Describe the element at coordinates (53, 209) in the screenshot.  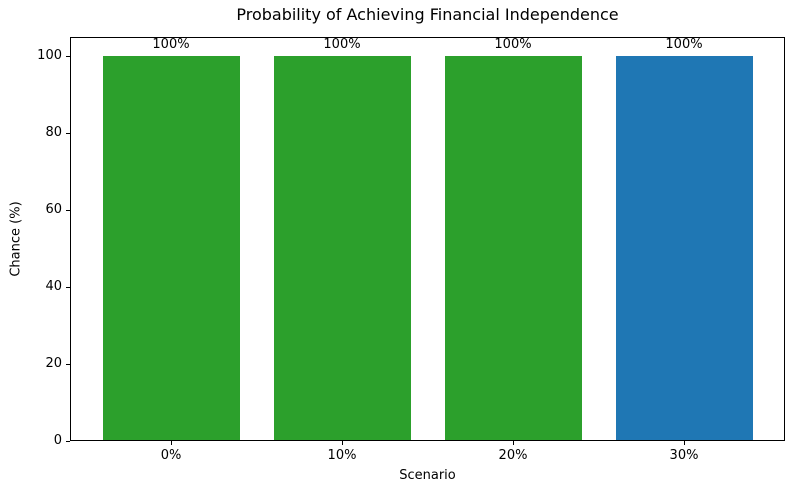
I see `y-tick-label: 60` at that location.